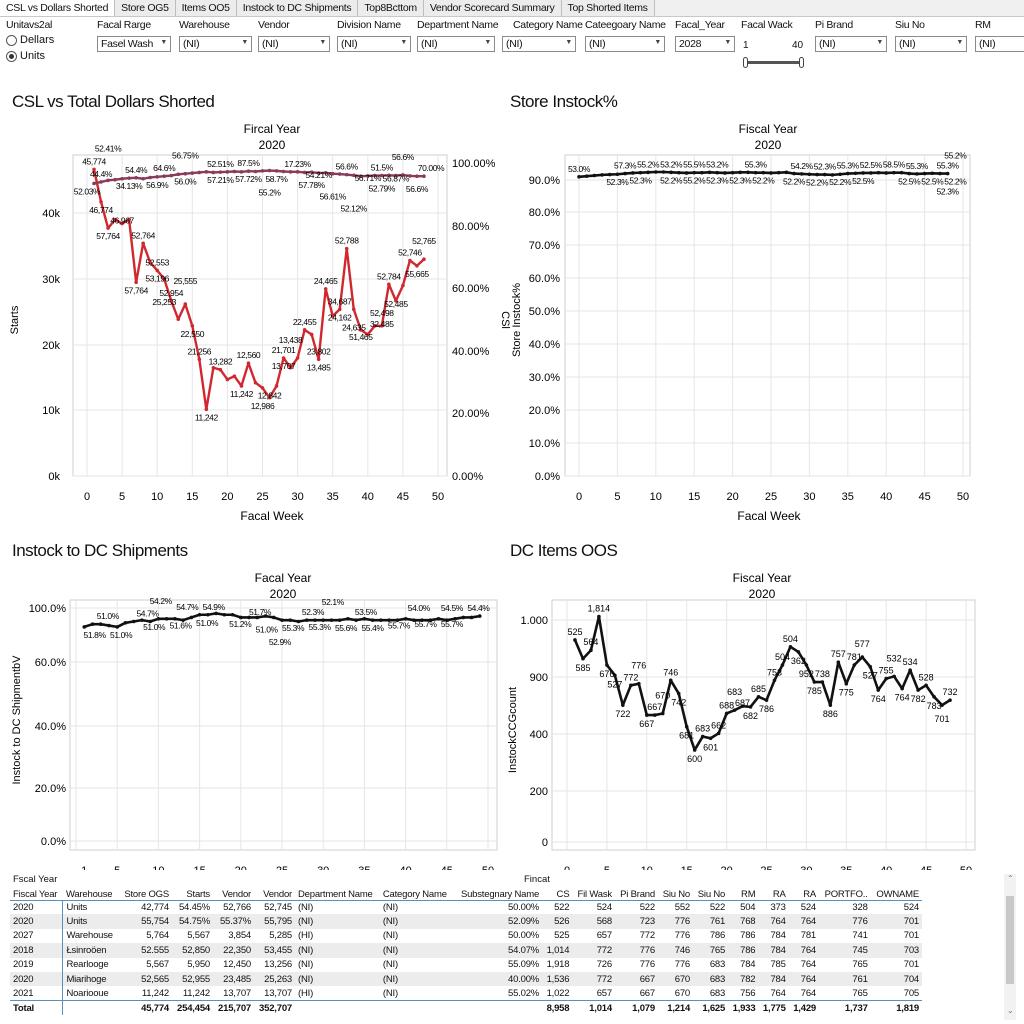 This screenshot has width=1024, height=1024. I want to click on scrollbar-thumb, so click(1010, 940).